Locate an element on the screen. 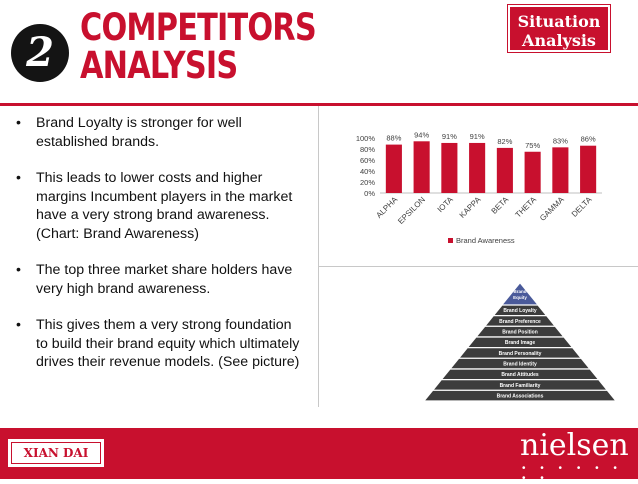 The height and width of the screenshot is (484, 638). x-tick-label: BETA is located at coordinates (500, 205).